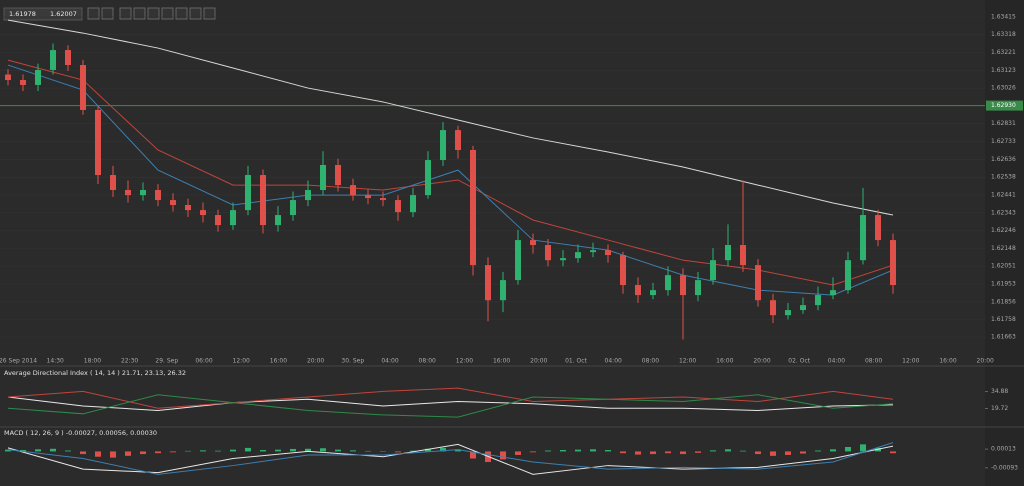 The image size is (1024, 486). What do you see at coordinates (93, 13) in the screenshot?
I see `zoom-in-button` at bounding box center [93, 13].